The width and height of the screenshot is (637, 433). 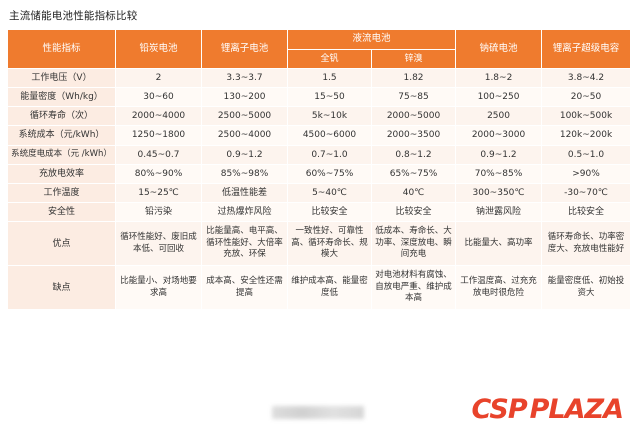 What do you see at coordinates (244, 116) in the screenshot?
I see `cell: 2500~5000` at bounding box center [244, 116].